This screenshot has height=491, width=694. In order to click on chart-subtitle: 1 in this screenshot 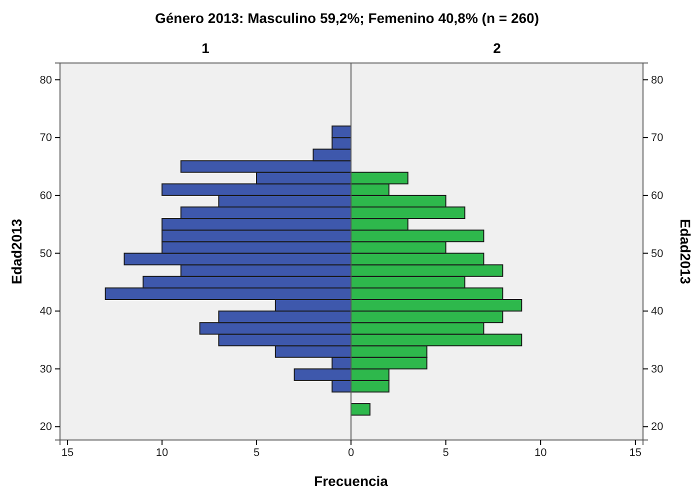, I will do `click(206, 48)`.